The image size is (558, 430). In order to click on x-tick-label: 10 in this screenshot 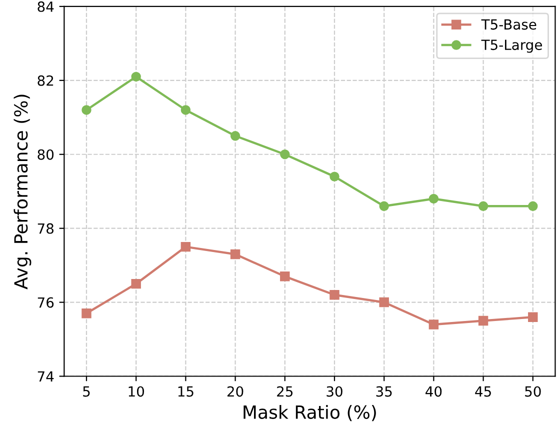, I will do `click(136, 391)`.